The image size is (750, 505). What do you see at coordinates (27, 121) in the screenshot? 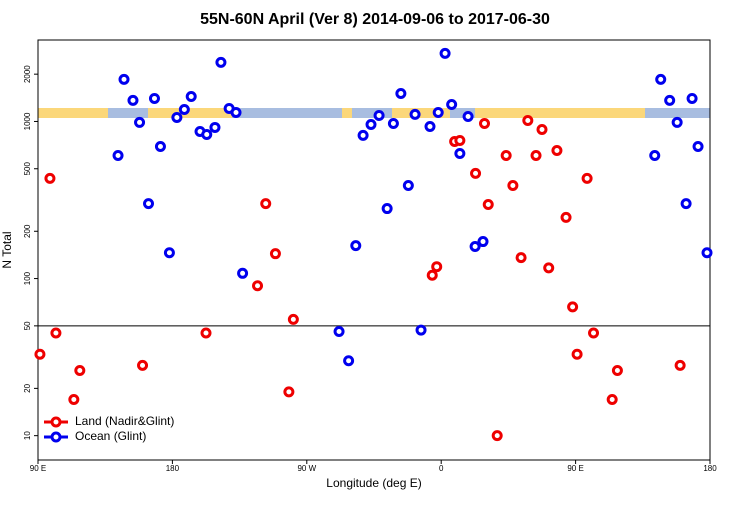
I see `y-tick-label: 1000` at bounding box center [27, 121].